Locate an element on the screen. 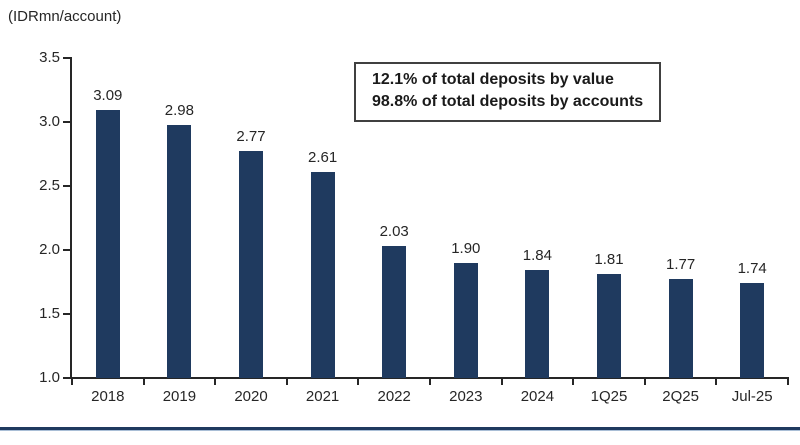 Image resolution: width=800 pixels, height=445 pixels. y-axis-tick-label: 1.0 is located at coordinates (49, 377).